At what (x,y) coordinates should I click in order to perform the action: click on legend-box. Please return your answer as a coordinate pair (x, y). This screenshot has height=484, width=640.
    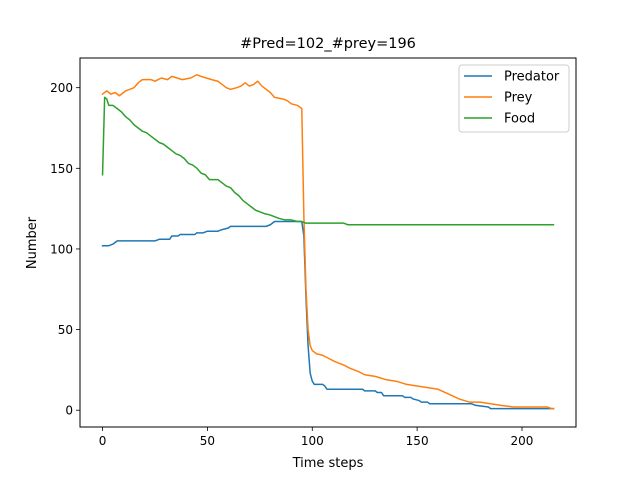
    Looking at the image, I should click on (514, 98).